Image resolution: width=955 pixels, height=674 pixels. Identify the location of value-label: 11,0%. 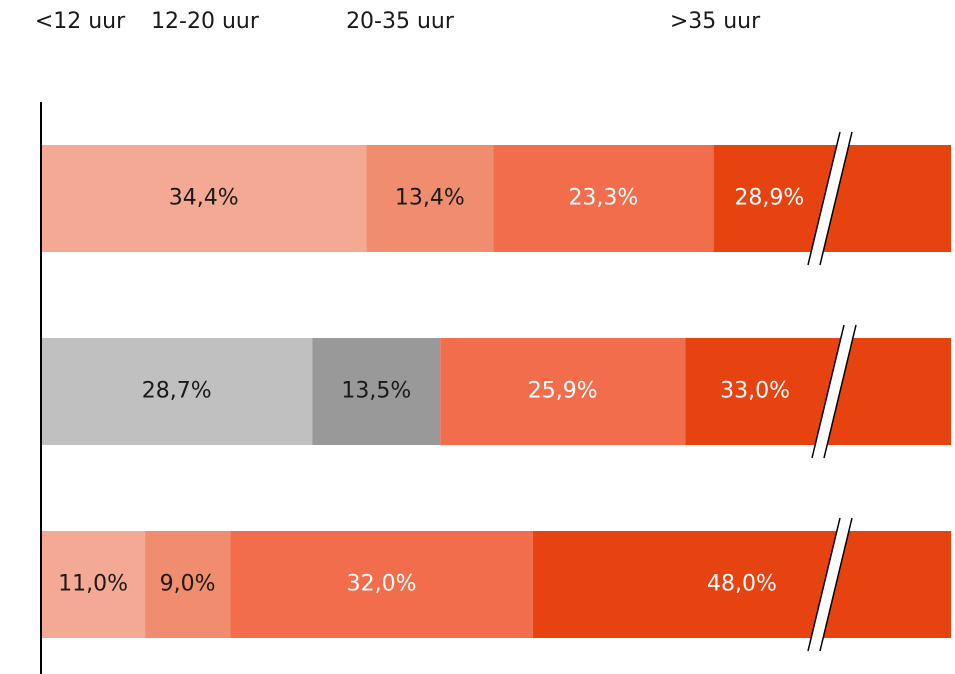
(93, 584).